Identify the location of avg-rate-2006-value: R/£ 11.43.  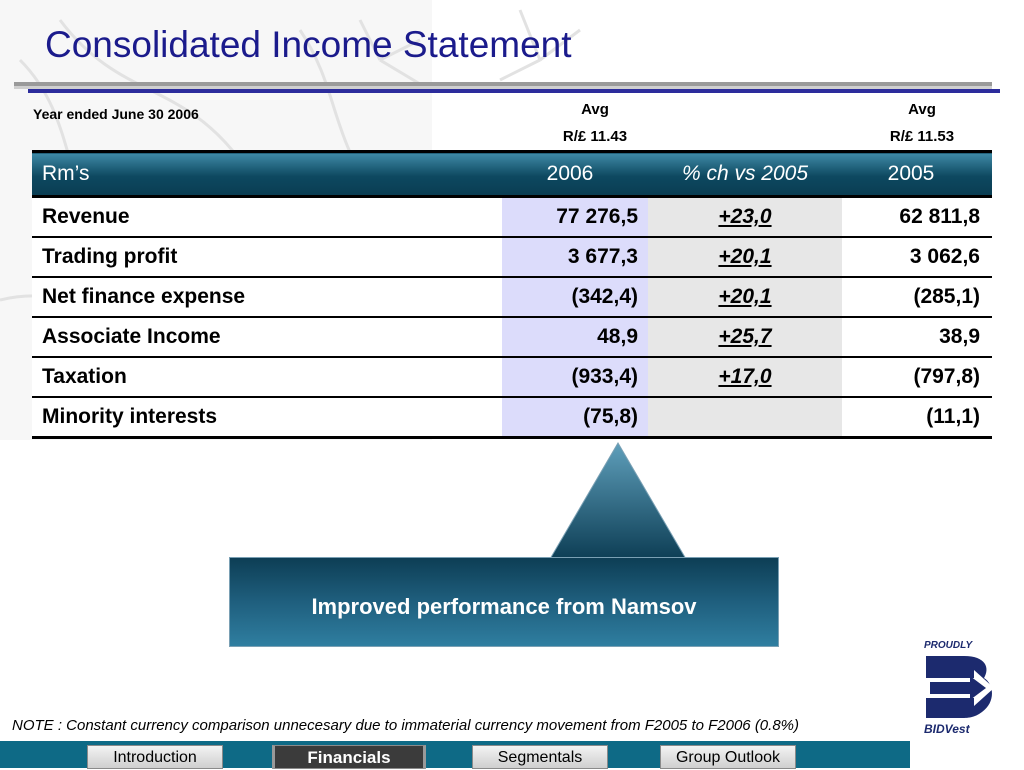
(595, 136).